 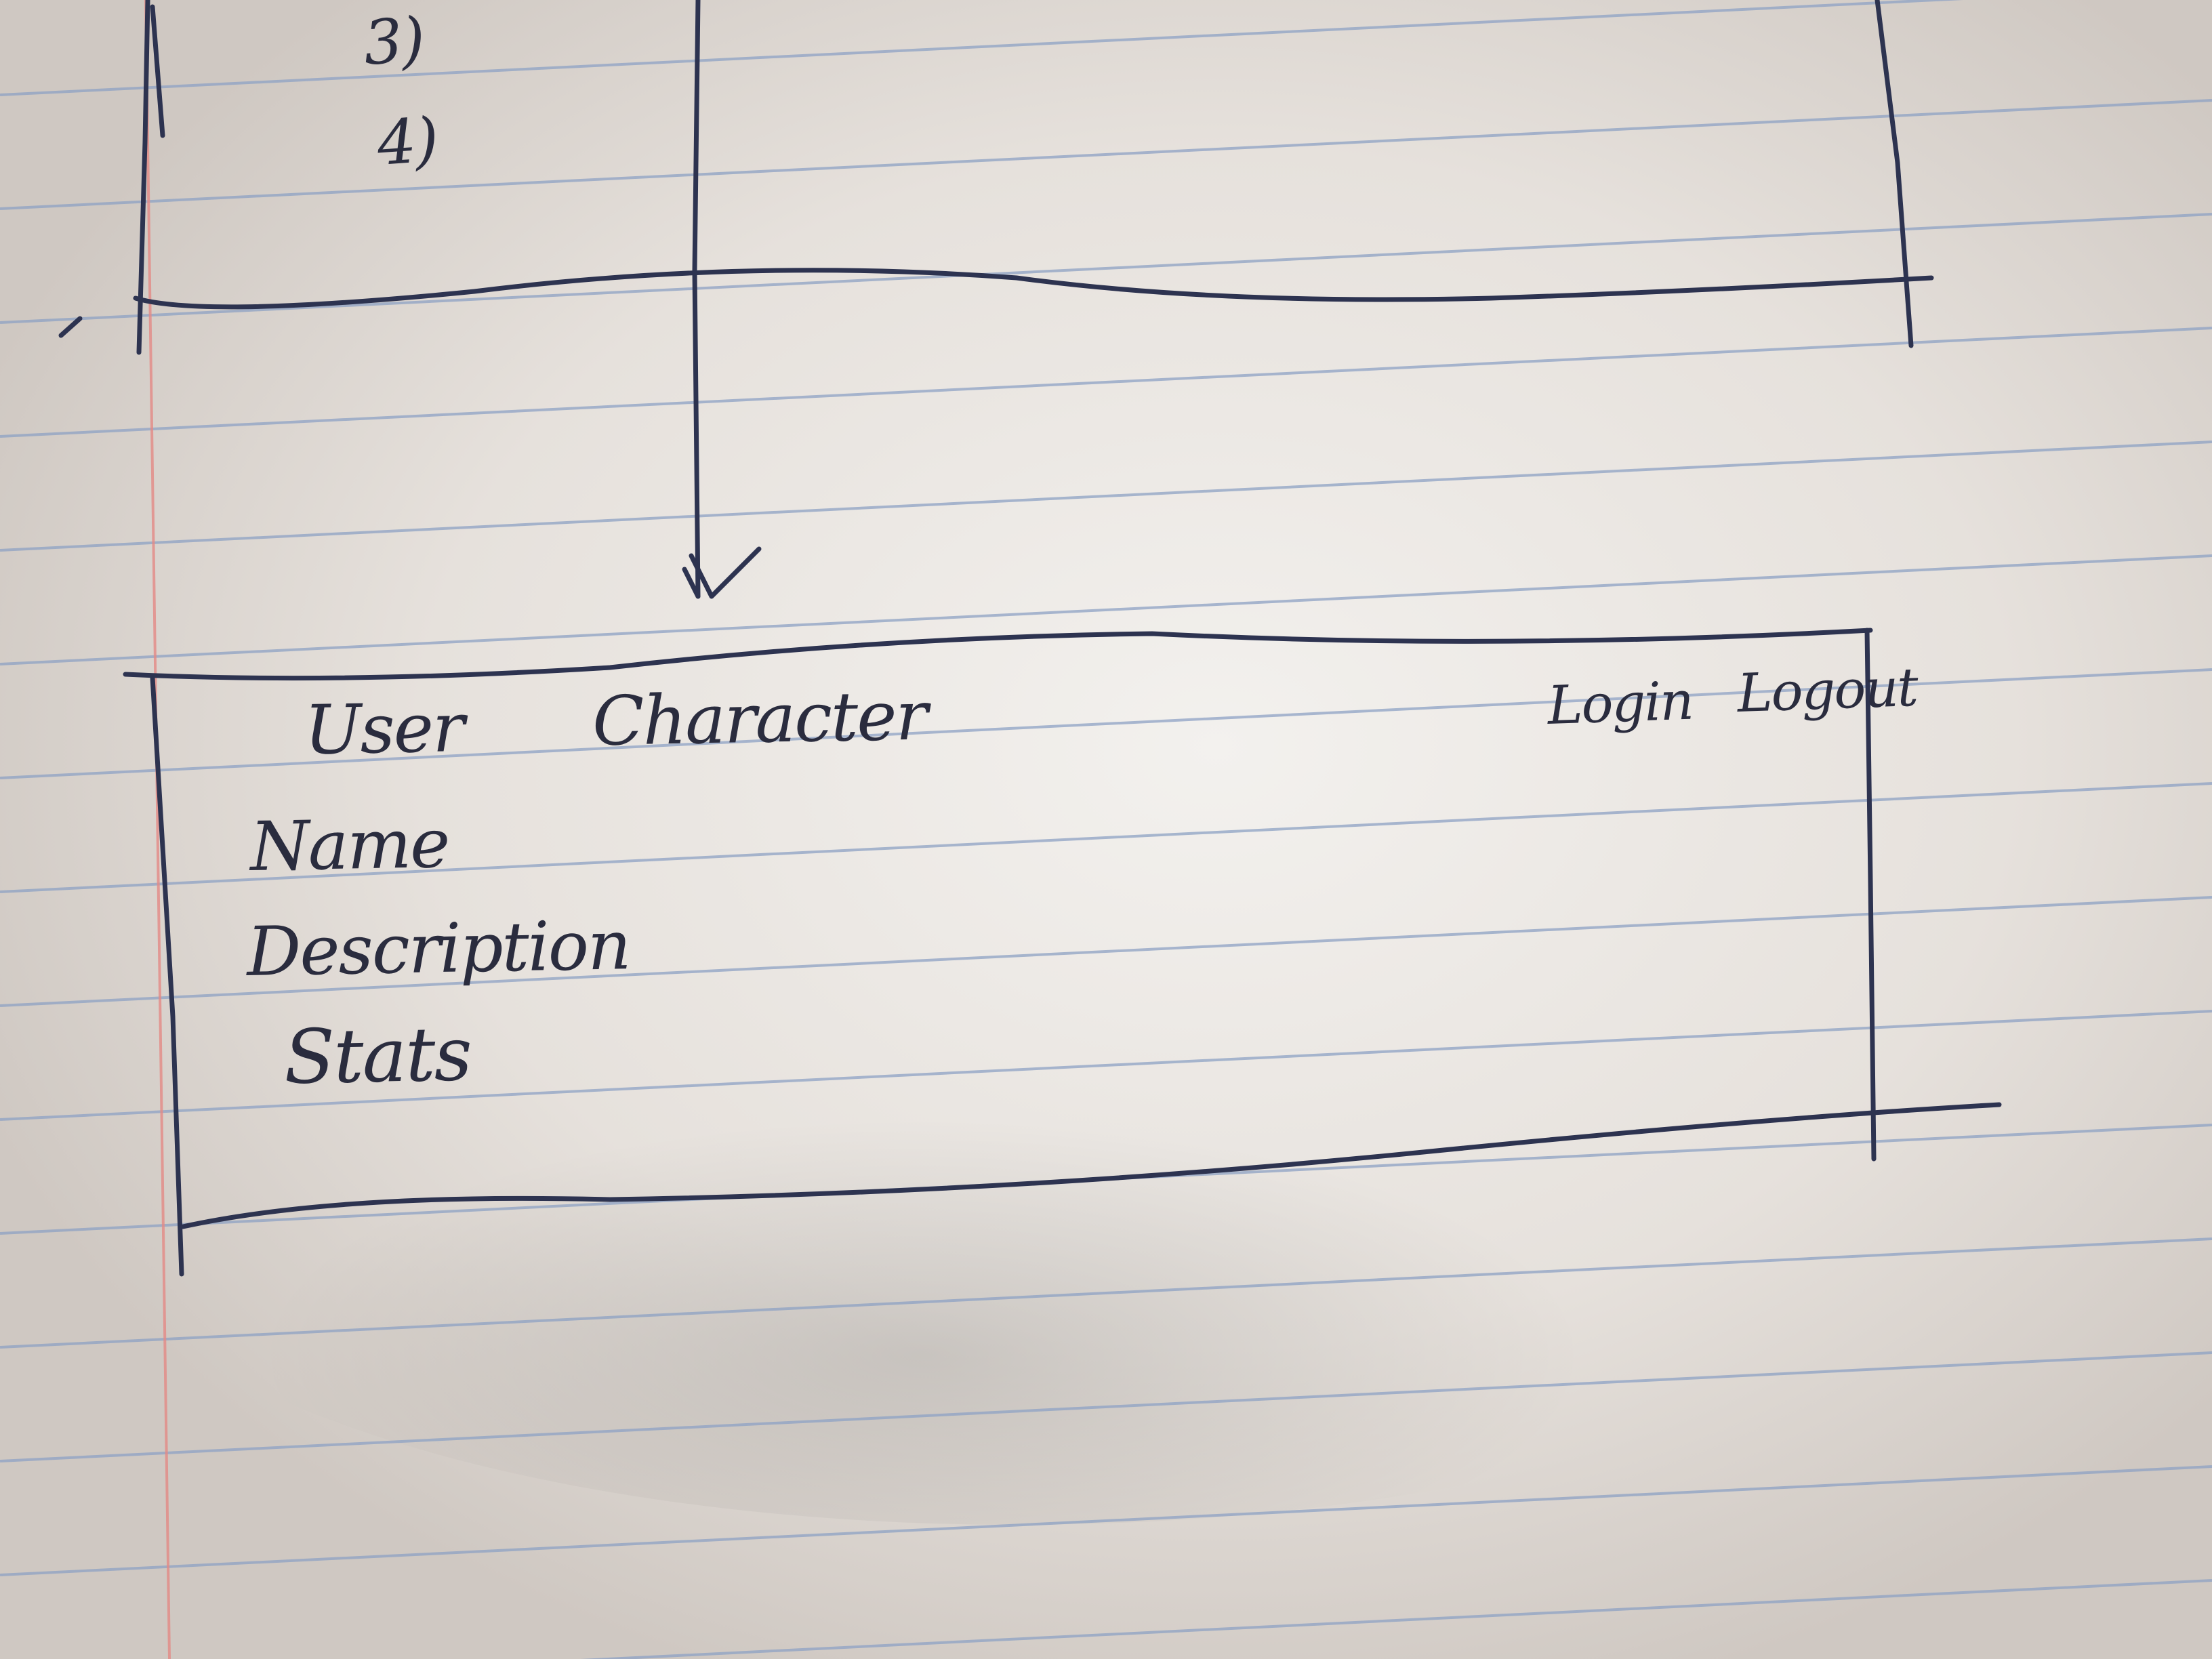 I want to click on upper-box-tick, so click(x=157, y=71).